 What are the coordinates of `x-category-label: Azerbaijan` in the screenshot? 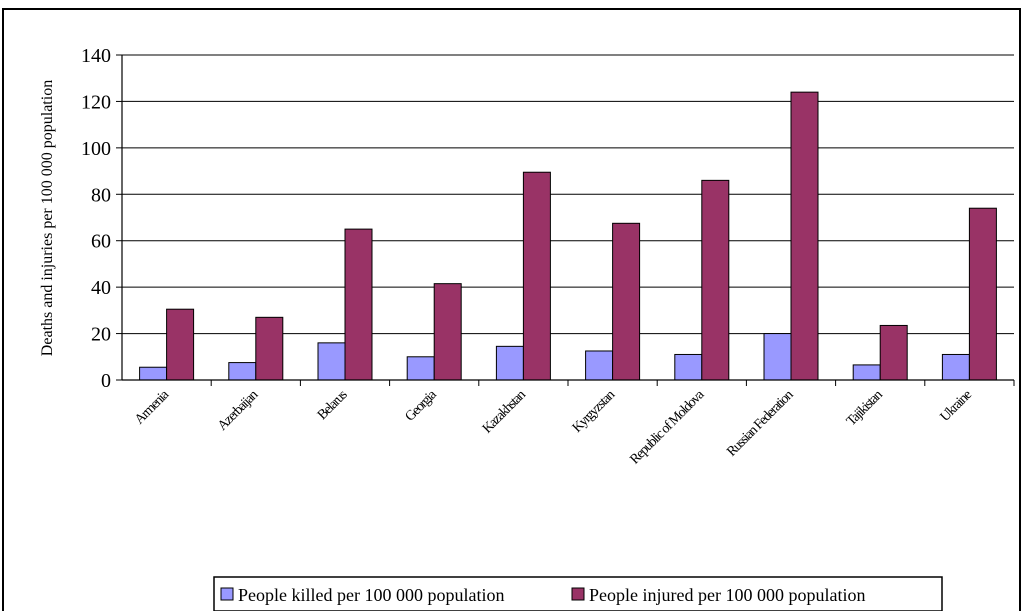 It's located at (238, 410).